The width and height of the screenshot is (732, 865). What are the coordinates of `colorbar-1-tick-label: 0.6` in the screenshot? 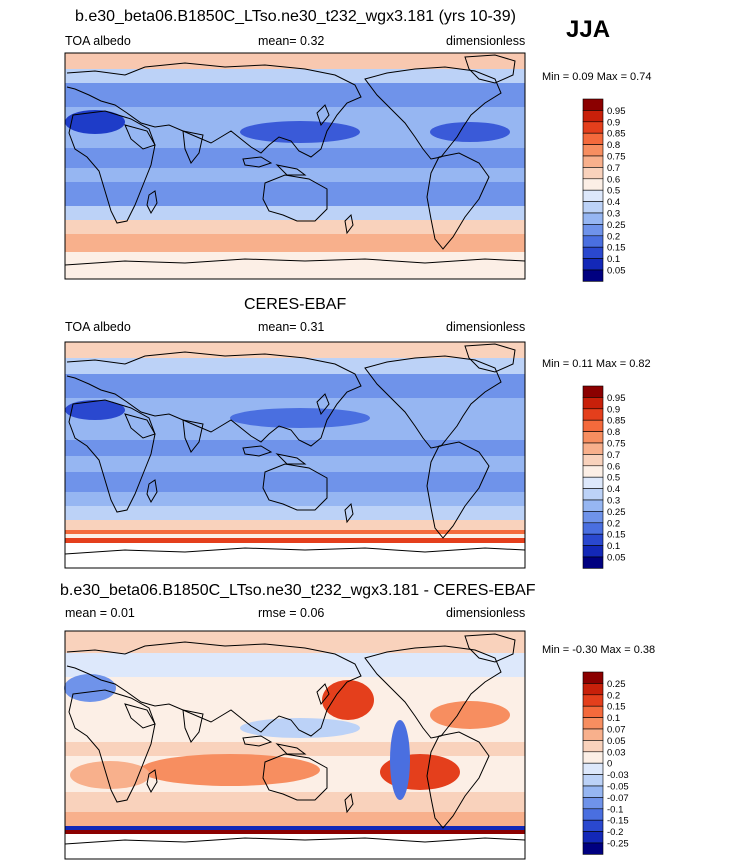 It's located at (613, 179).